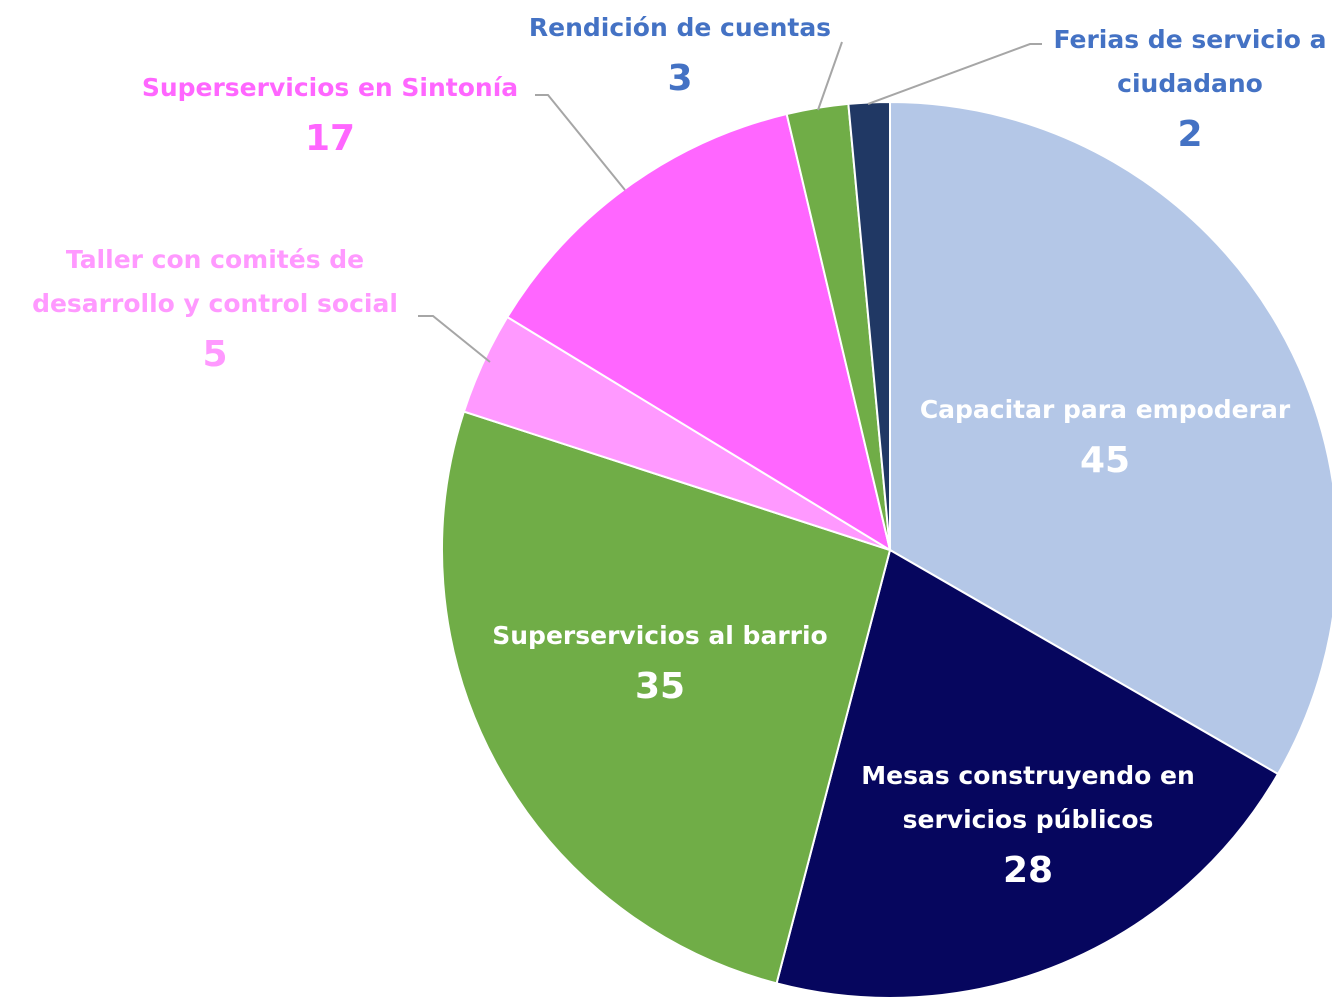  What do you see at coordinates (680, 57) in the screenshot?
I see `slice-label: Rendición de cuentas 3` at bounding box center [680, 57].